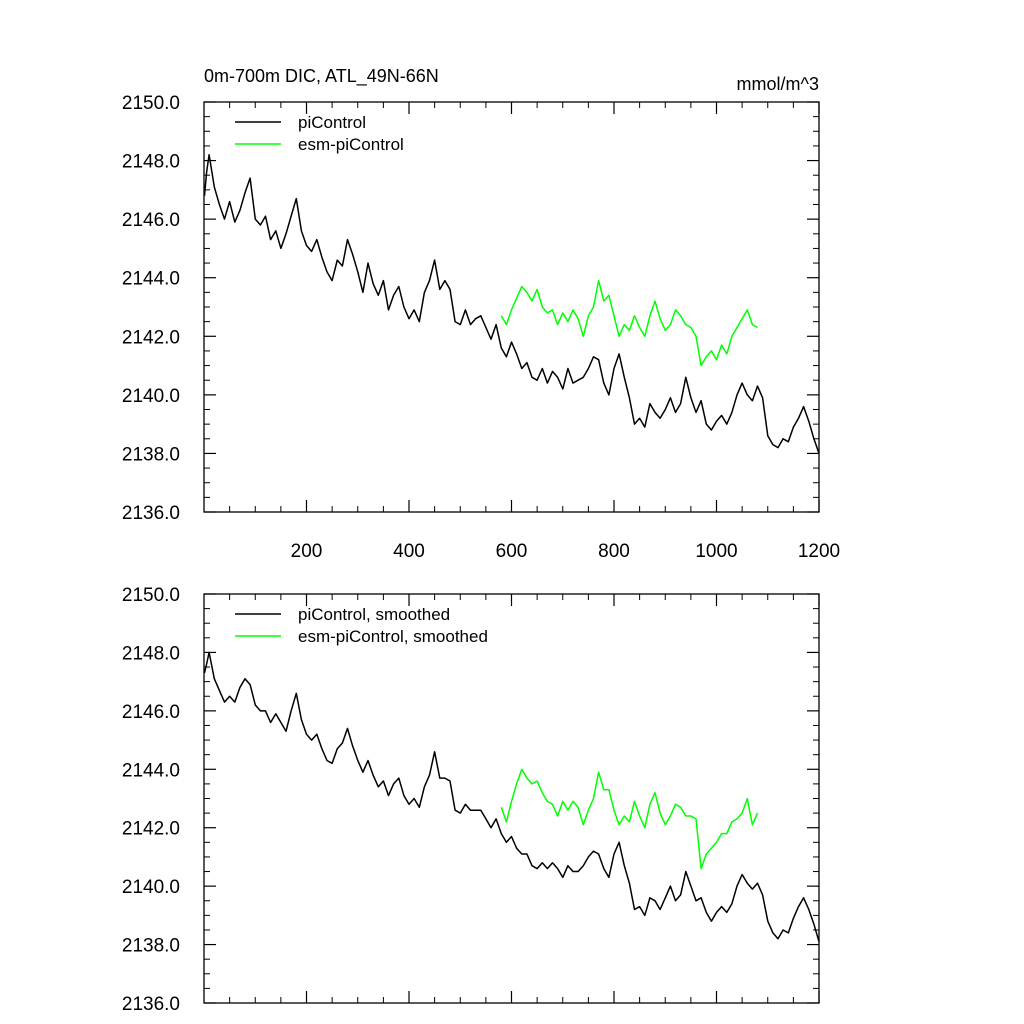 This screenshot has height=1024, width=1024. Describe the element at coordinates (321, 76) in the screenshot. I see `chart-title: 0m-700m DIC, ATL_49N-66N` at that location.